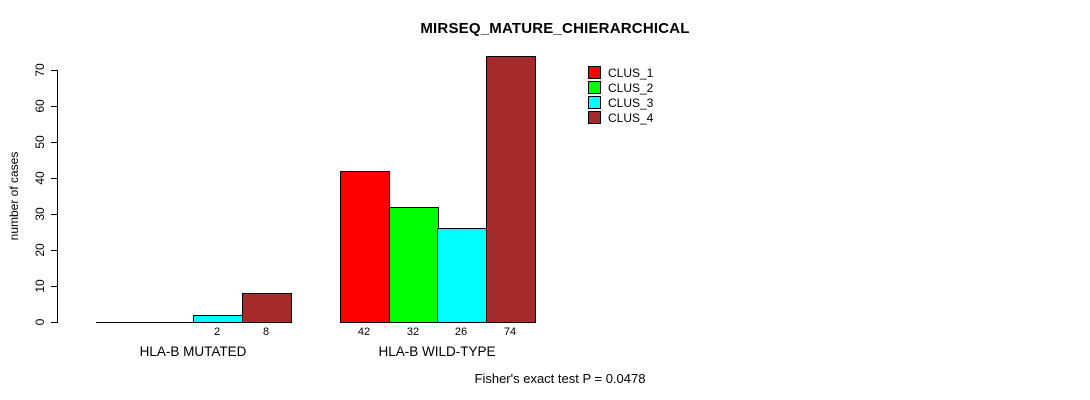 This screenshot has width=1090, height=400. I want to click on bar-clus-4-hla-b-wild-type, so click(511, 189).